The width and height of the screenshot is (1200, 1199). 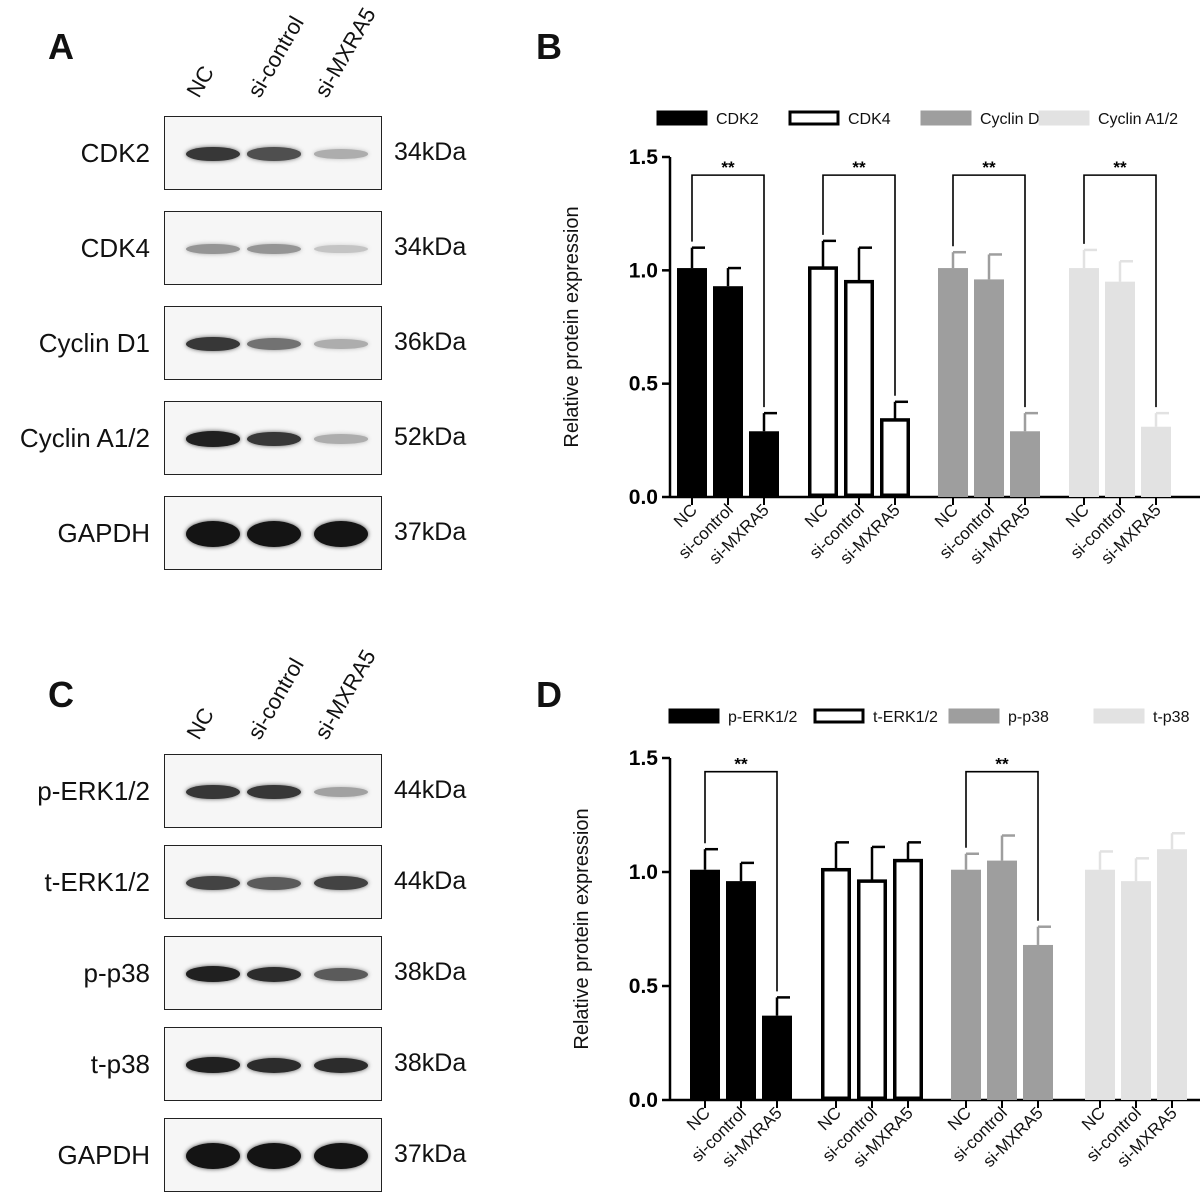 What do you see at coordinates (869, 119) in the screenshot?
I see `legend-label: CDK4` at bounding box center [869, 119].